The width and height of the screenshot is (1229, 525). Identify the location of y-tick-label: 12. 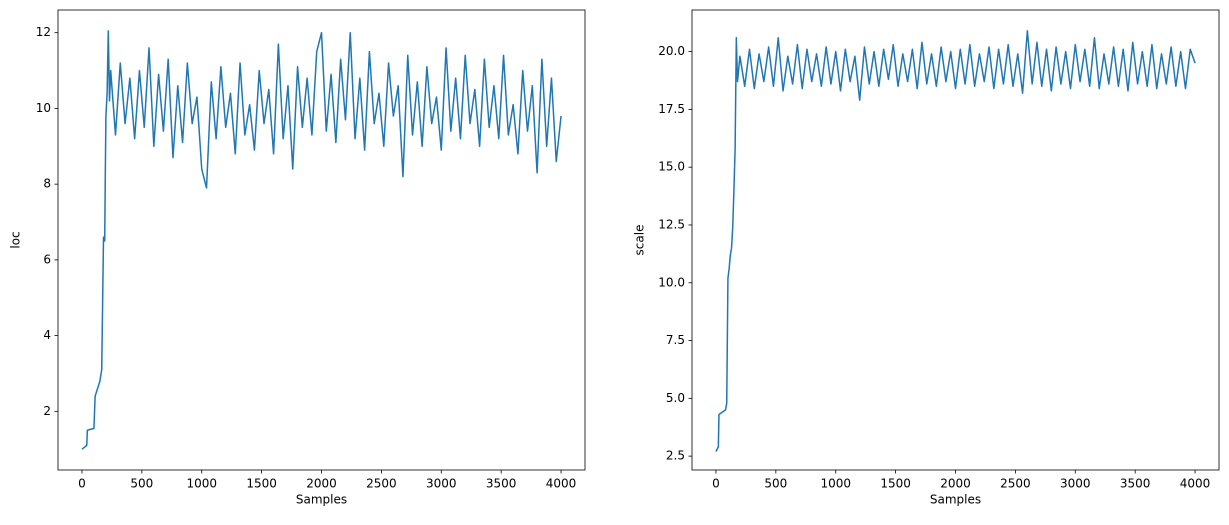
(43, 32).